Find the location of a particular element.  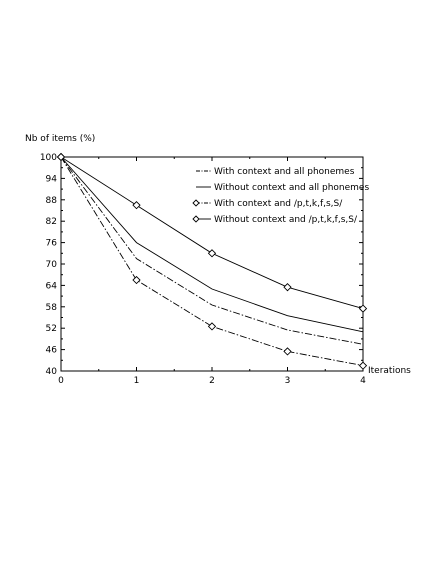

legend-entry: Without context and /p,t,k,f,s,S/ is located at coordinates (275, 220).